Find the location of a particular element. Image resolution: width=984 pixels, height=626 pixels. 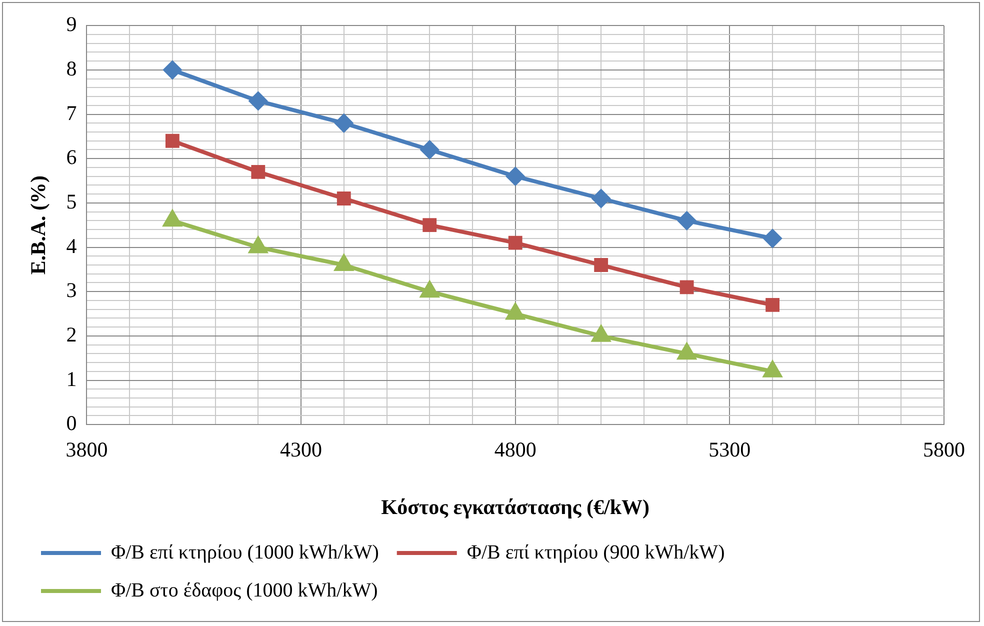

y-tick-label: 8 is located at coordinates (71, 68).